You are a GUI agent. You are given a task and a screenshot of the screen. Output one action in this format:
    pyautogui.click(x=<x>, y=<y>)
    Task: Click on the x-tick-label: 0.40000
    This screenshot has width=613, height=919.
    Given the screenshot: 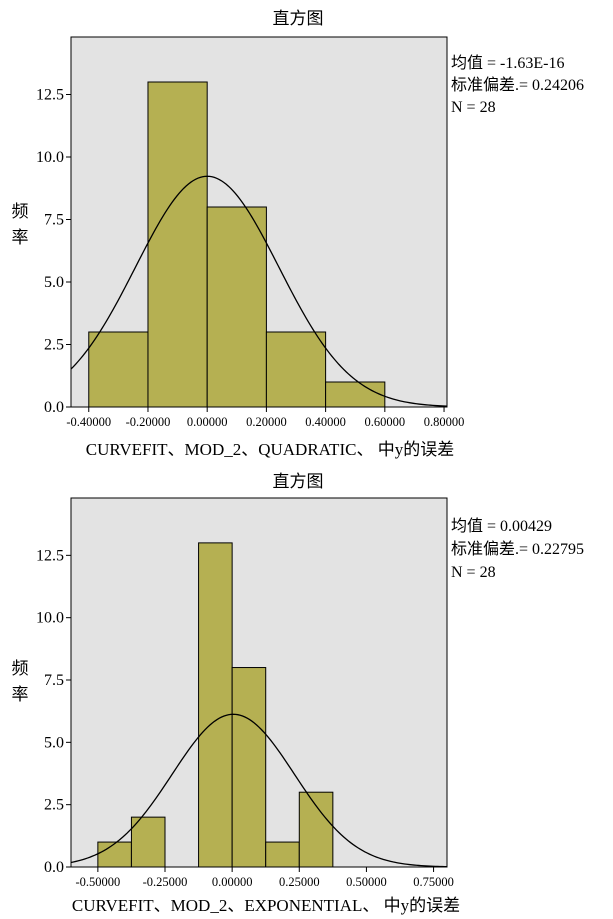 What is the action you would take?
    pyautogui.click(x=325, y=422)
    